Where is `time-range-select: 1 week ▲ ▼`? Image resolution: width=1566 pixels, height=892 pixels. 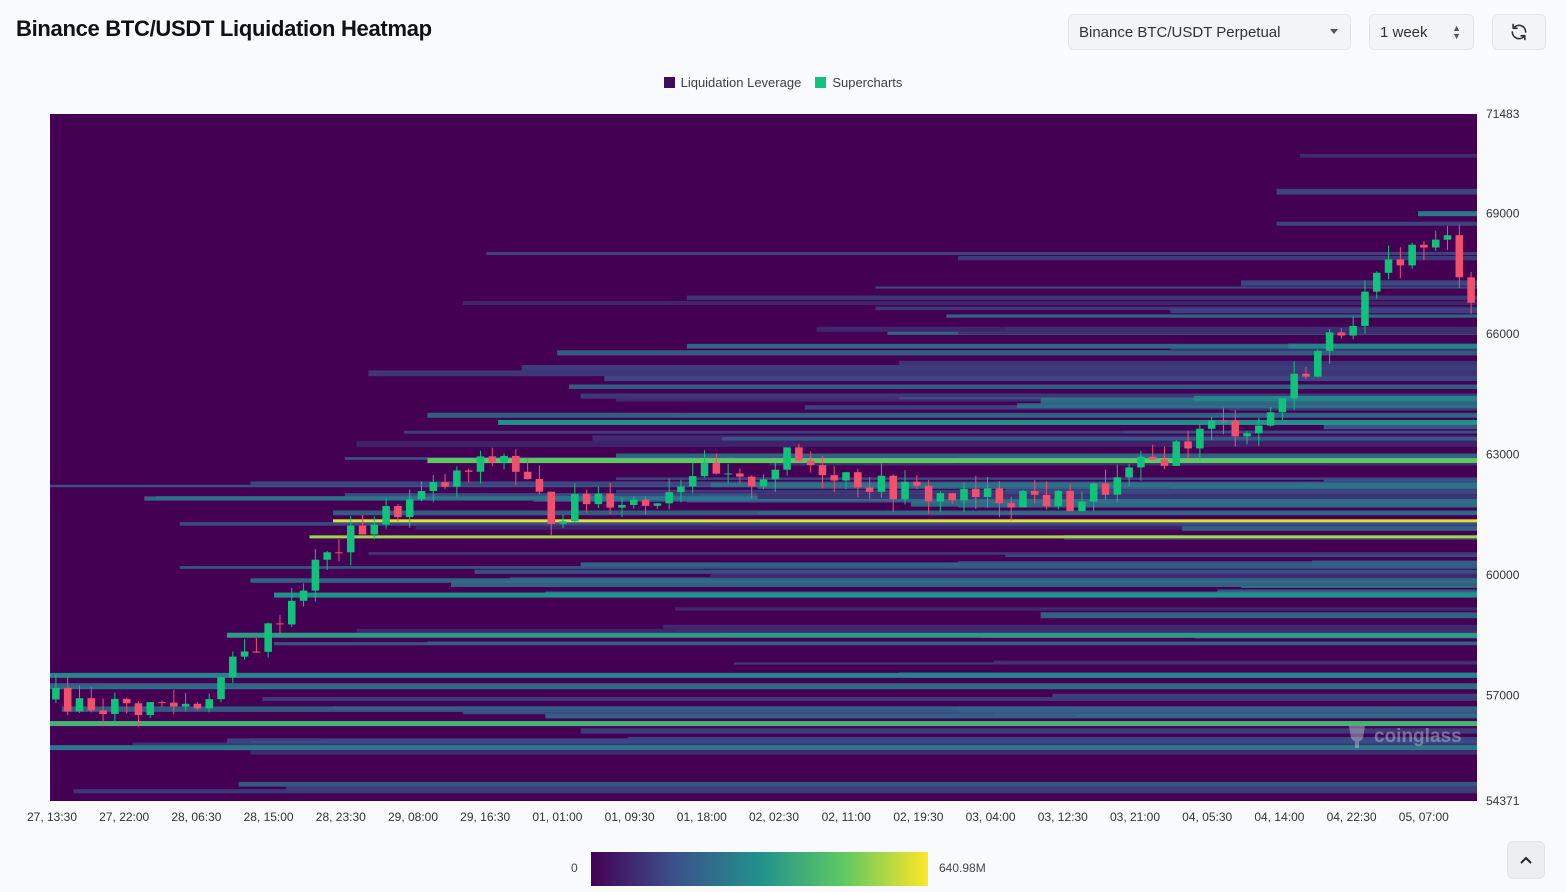
time-range-select: 1 week ▲ ▼ is located at coordinates (1421, 32).